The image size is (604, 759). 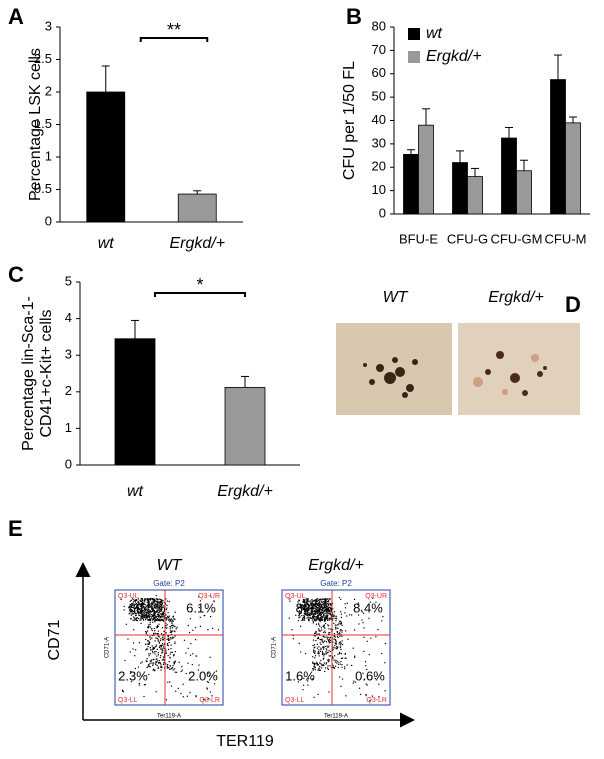 I want to click on error-bar, so click(x=245, y=381).